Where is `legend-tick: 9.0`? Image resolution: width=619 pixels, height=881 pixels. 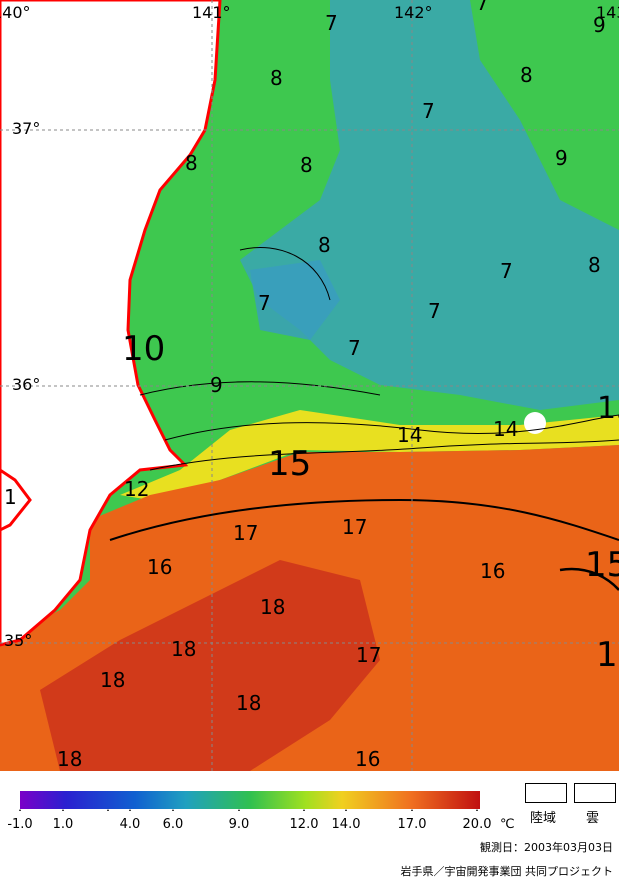 legend-tick: 9.0 is located at coordinates (239, 824).